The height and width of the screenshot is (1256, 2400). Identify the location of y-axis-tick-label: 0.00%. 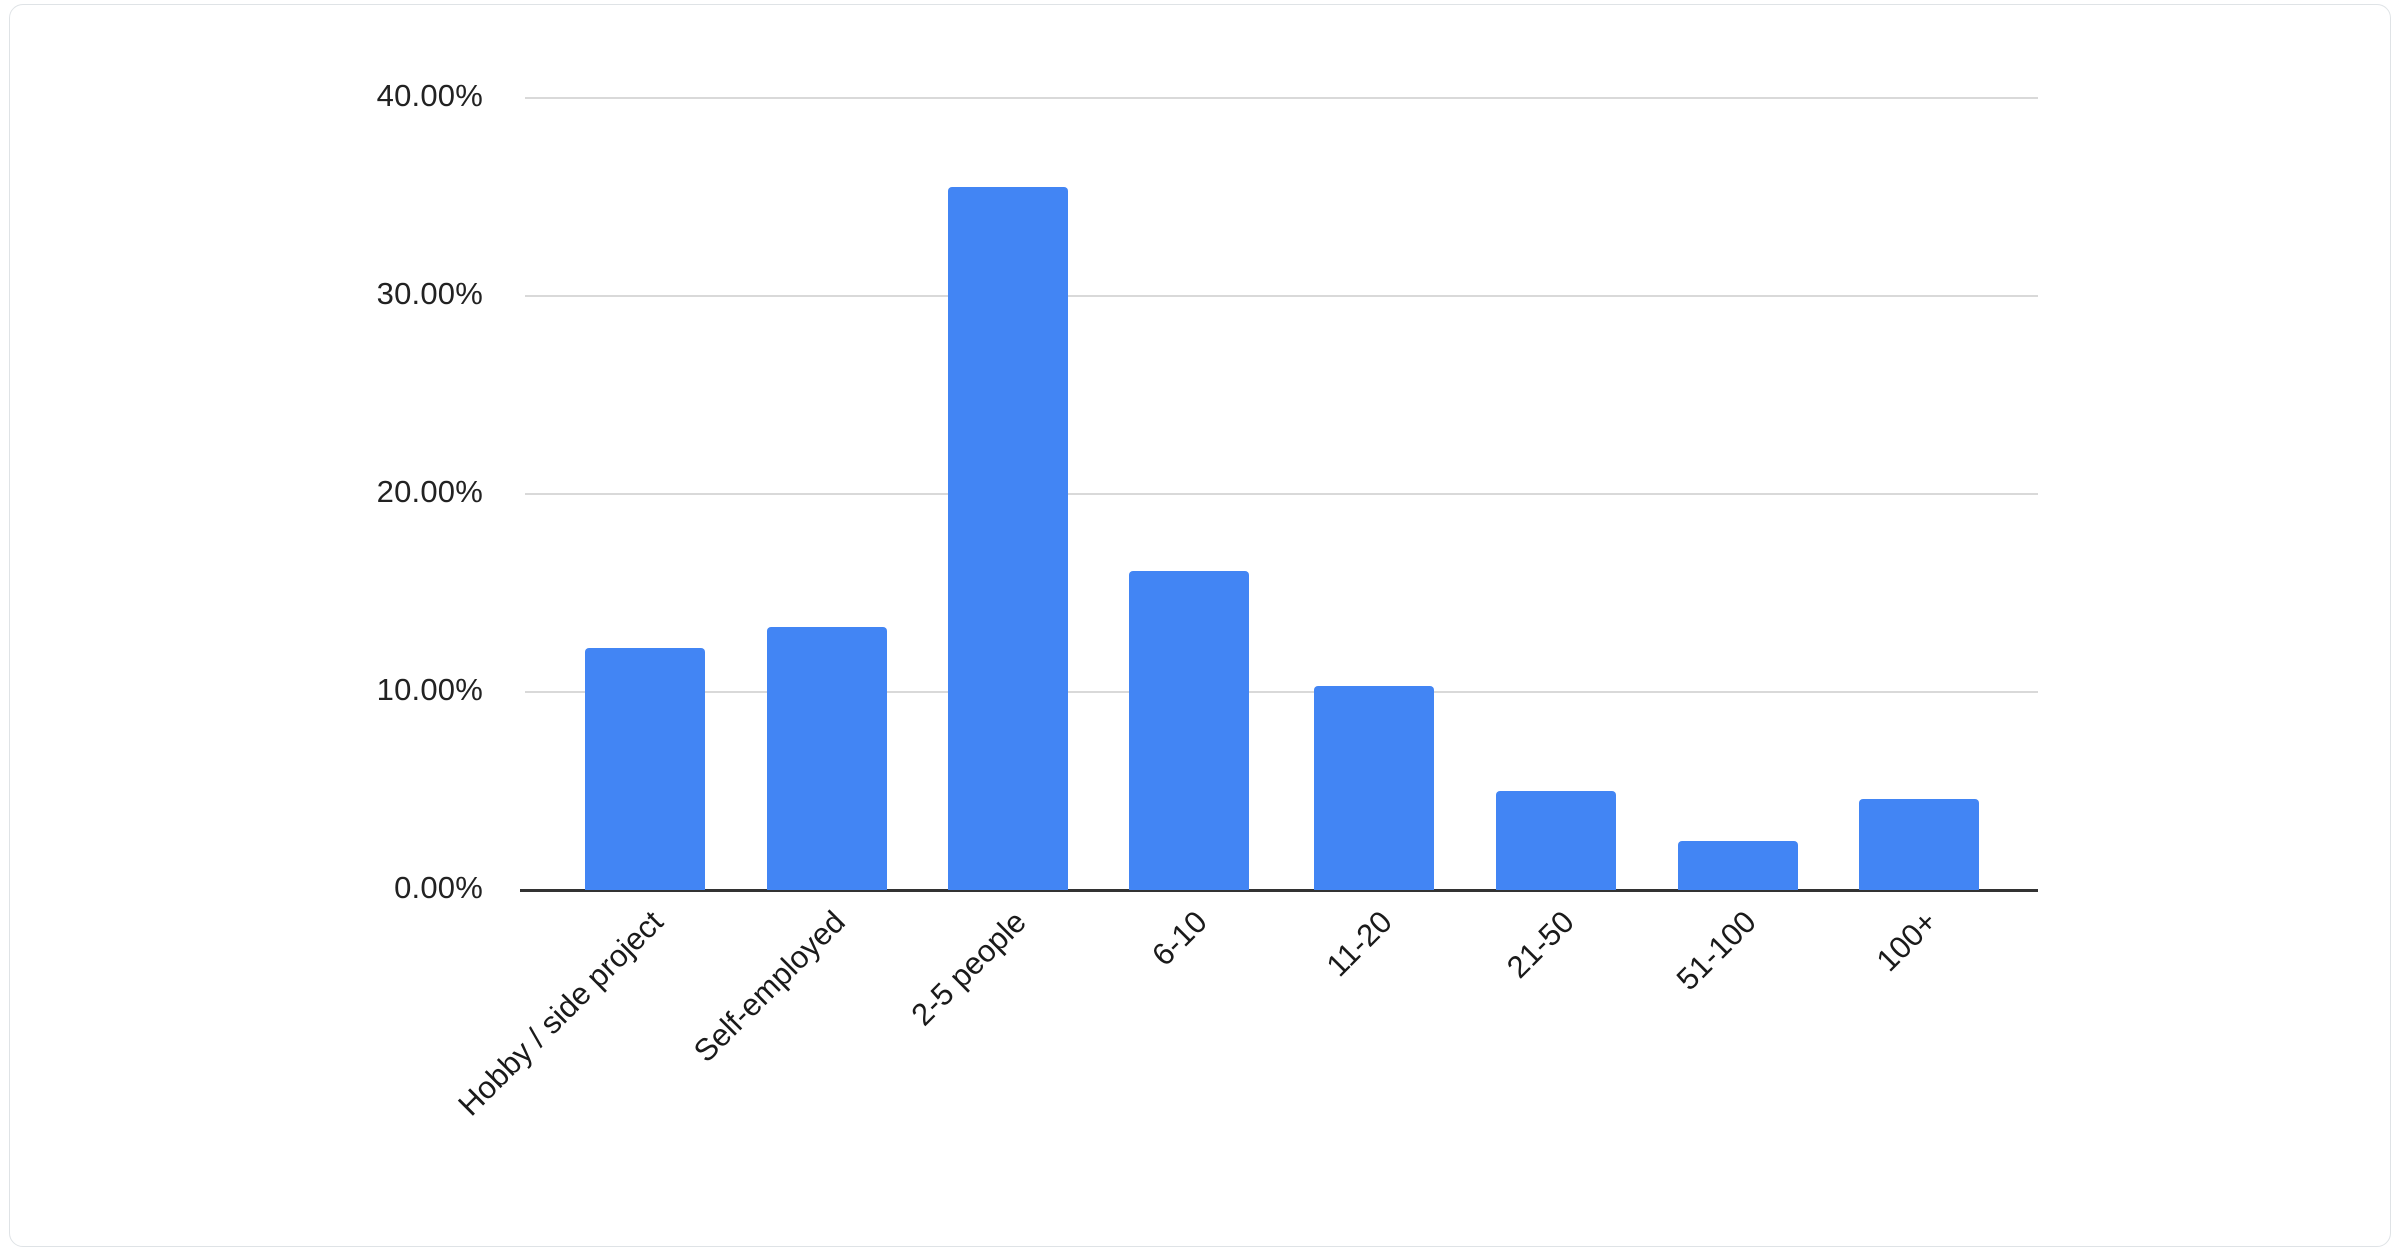
(438, 887).